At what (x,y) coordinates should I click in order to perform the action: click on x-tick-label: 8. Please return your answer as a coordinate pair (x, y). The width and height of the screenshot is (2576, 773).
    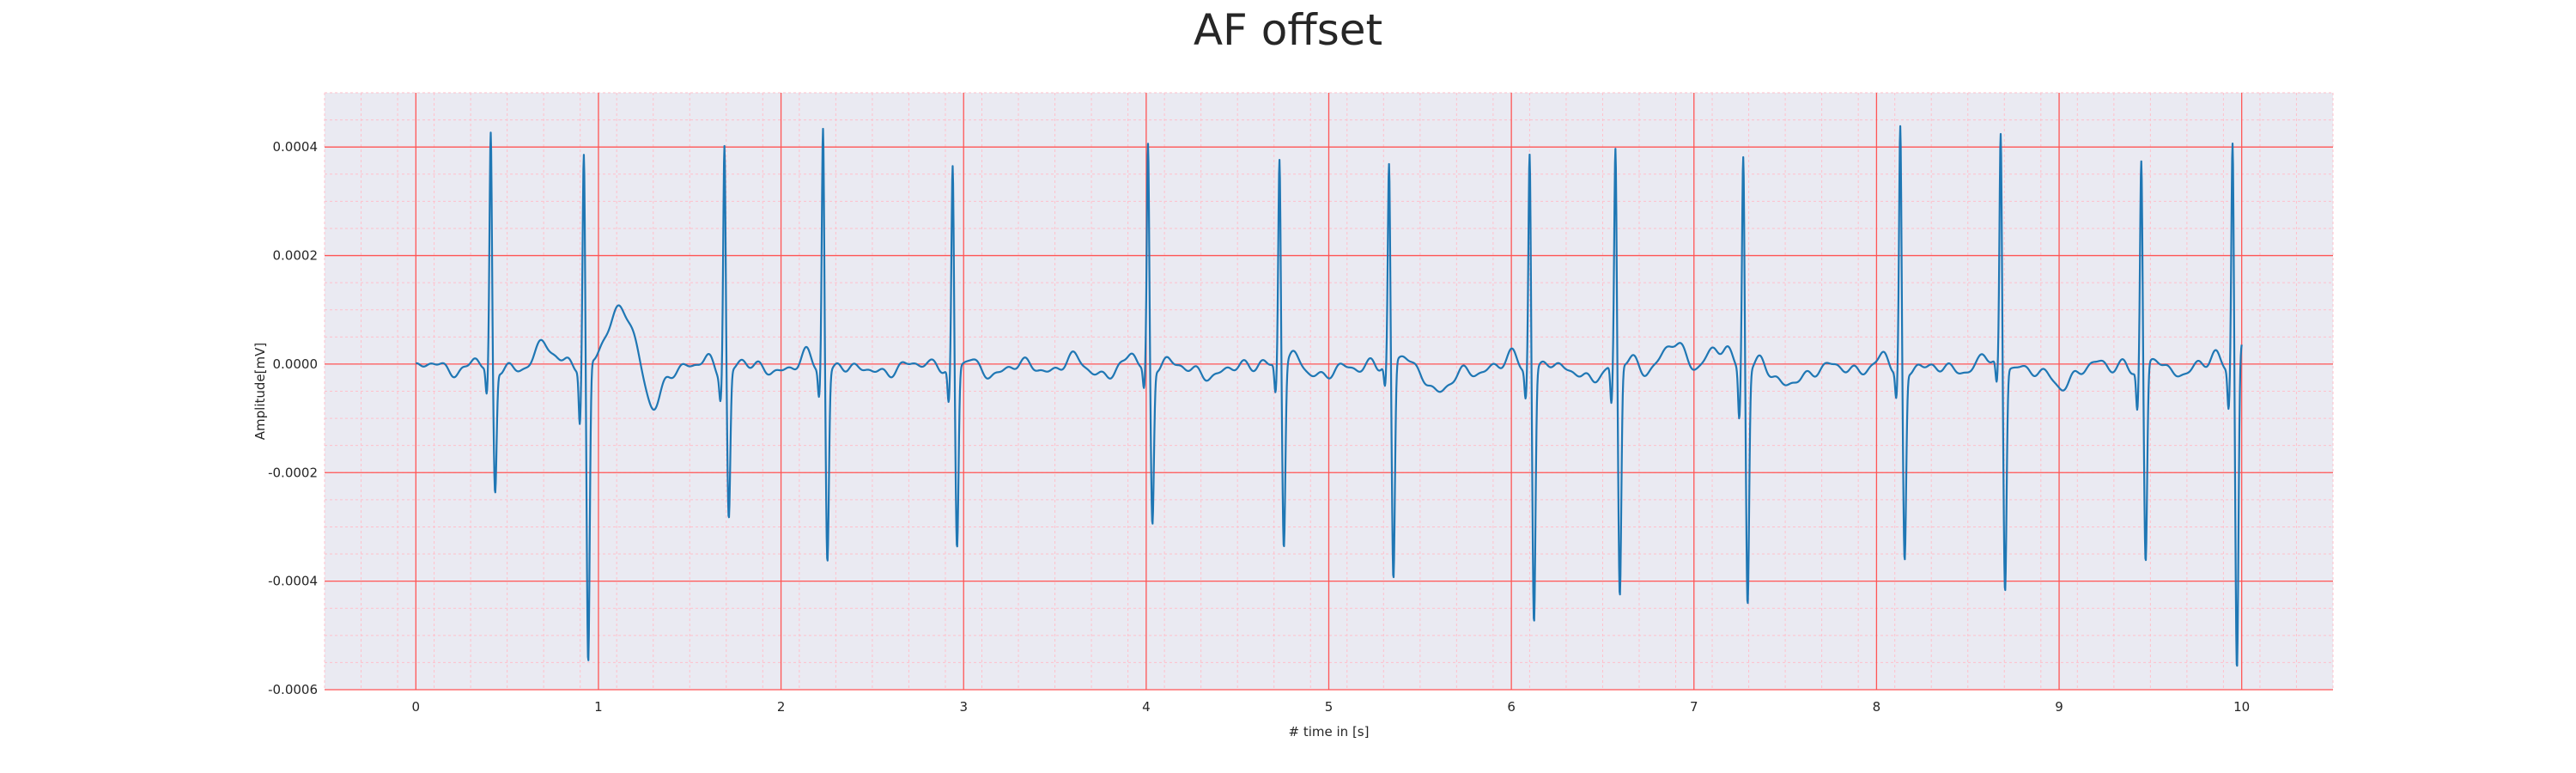
    Looking at the image, I should click on (1877, 707).